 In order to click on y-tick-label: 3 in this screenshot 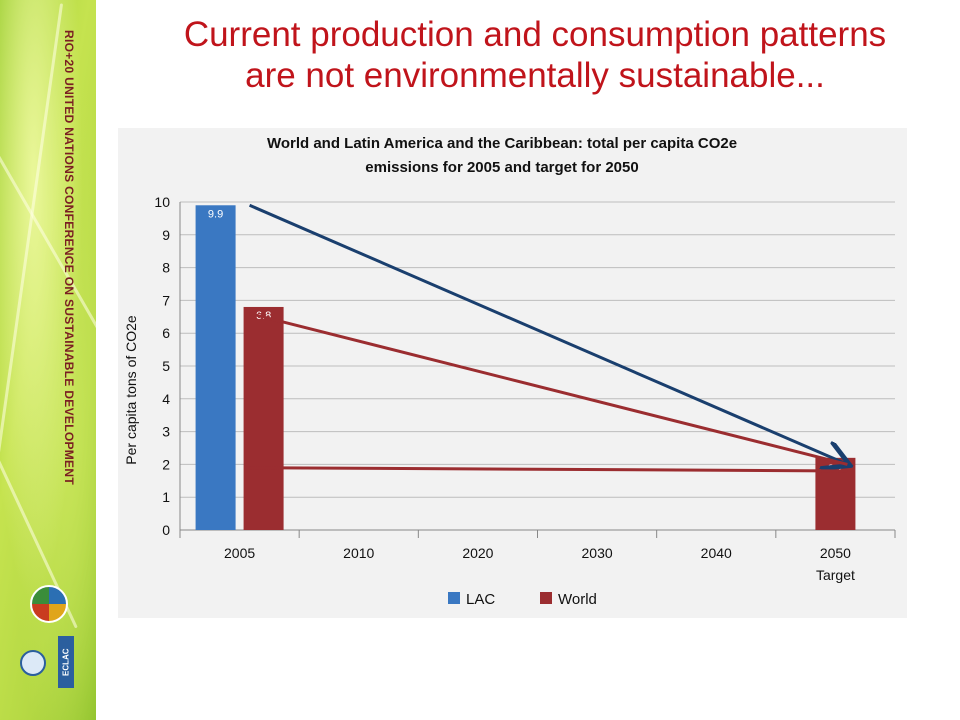, I will do `click(166, 432)`.